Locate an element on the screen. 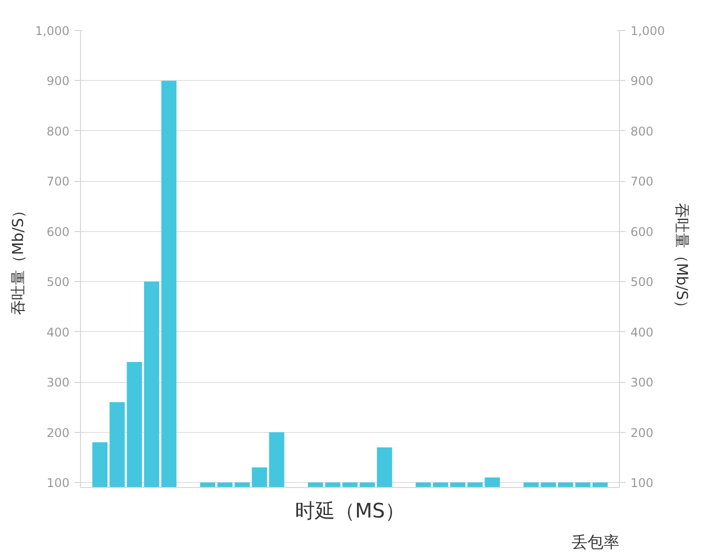 The height and width of the screenshot is (556, 709). y2-tick-label: 800 is located at coordinates (642, 131).